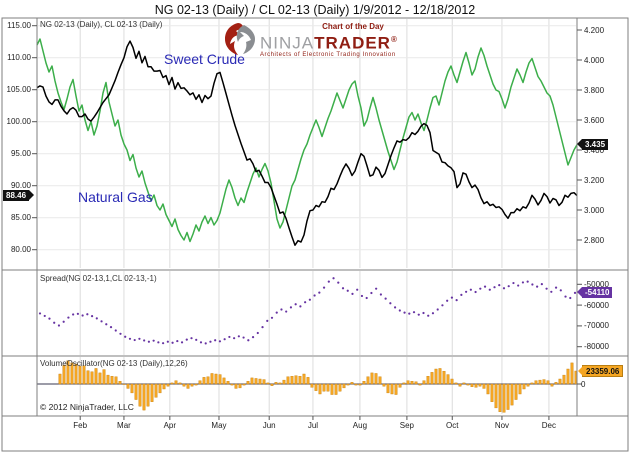 Image resolution: width=630 pixels, height=453 pixels. What do you see at coordinates (594, 180) in the screenshot?
I see `price-right-axis-label: 3.200` at bounding box center [594, 180].